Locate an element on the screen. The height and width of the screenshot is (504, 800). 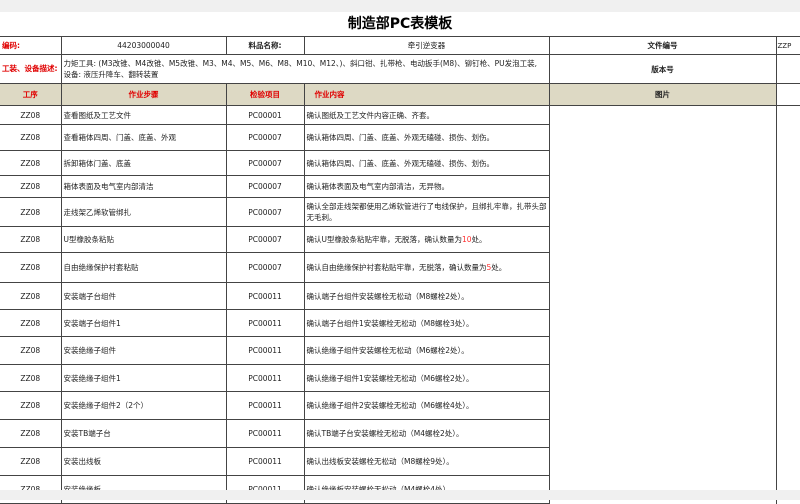
cell-item: PC00001 is located at coordinates (265, 115).